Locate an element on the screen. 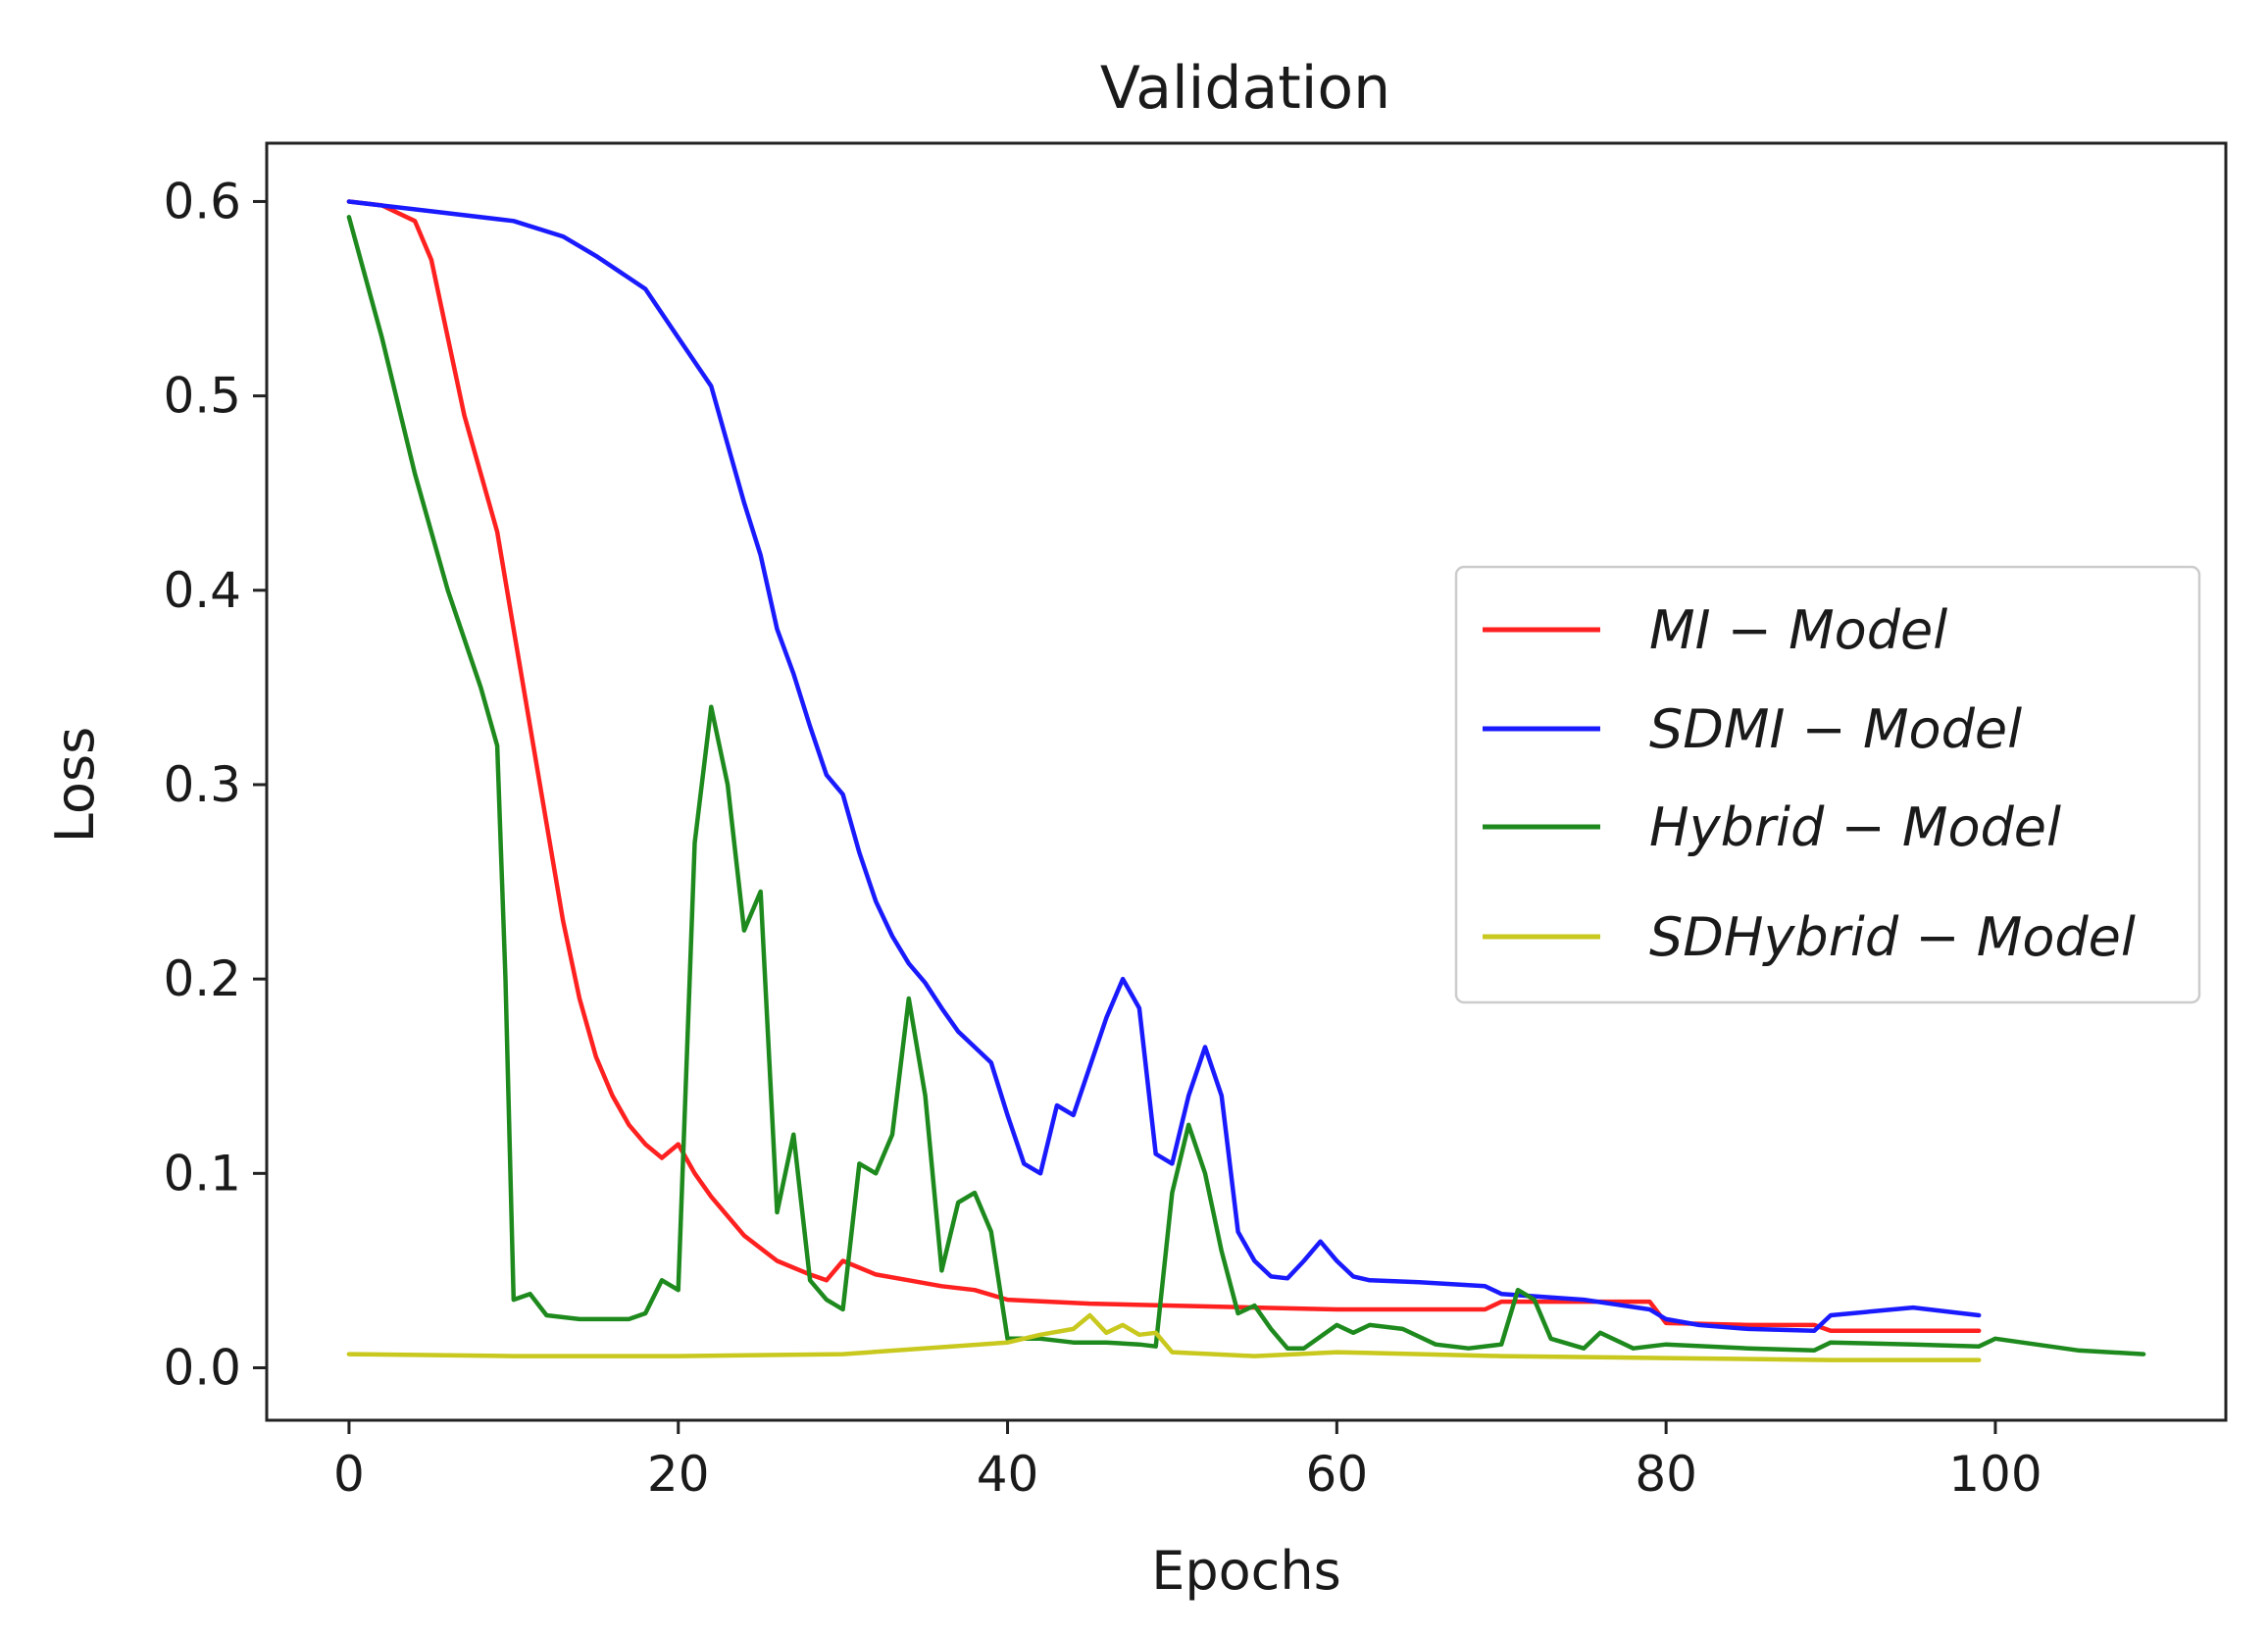 The height and width of the screenshot is (1638, 2268). y-tick-label: 0.4 is located at coordinates (202, 590).